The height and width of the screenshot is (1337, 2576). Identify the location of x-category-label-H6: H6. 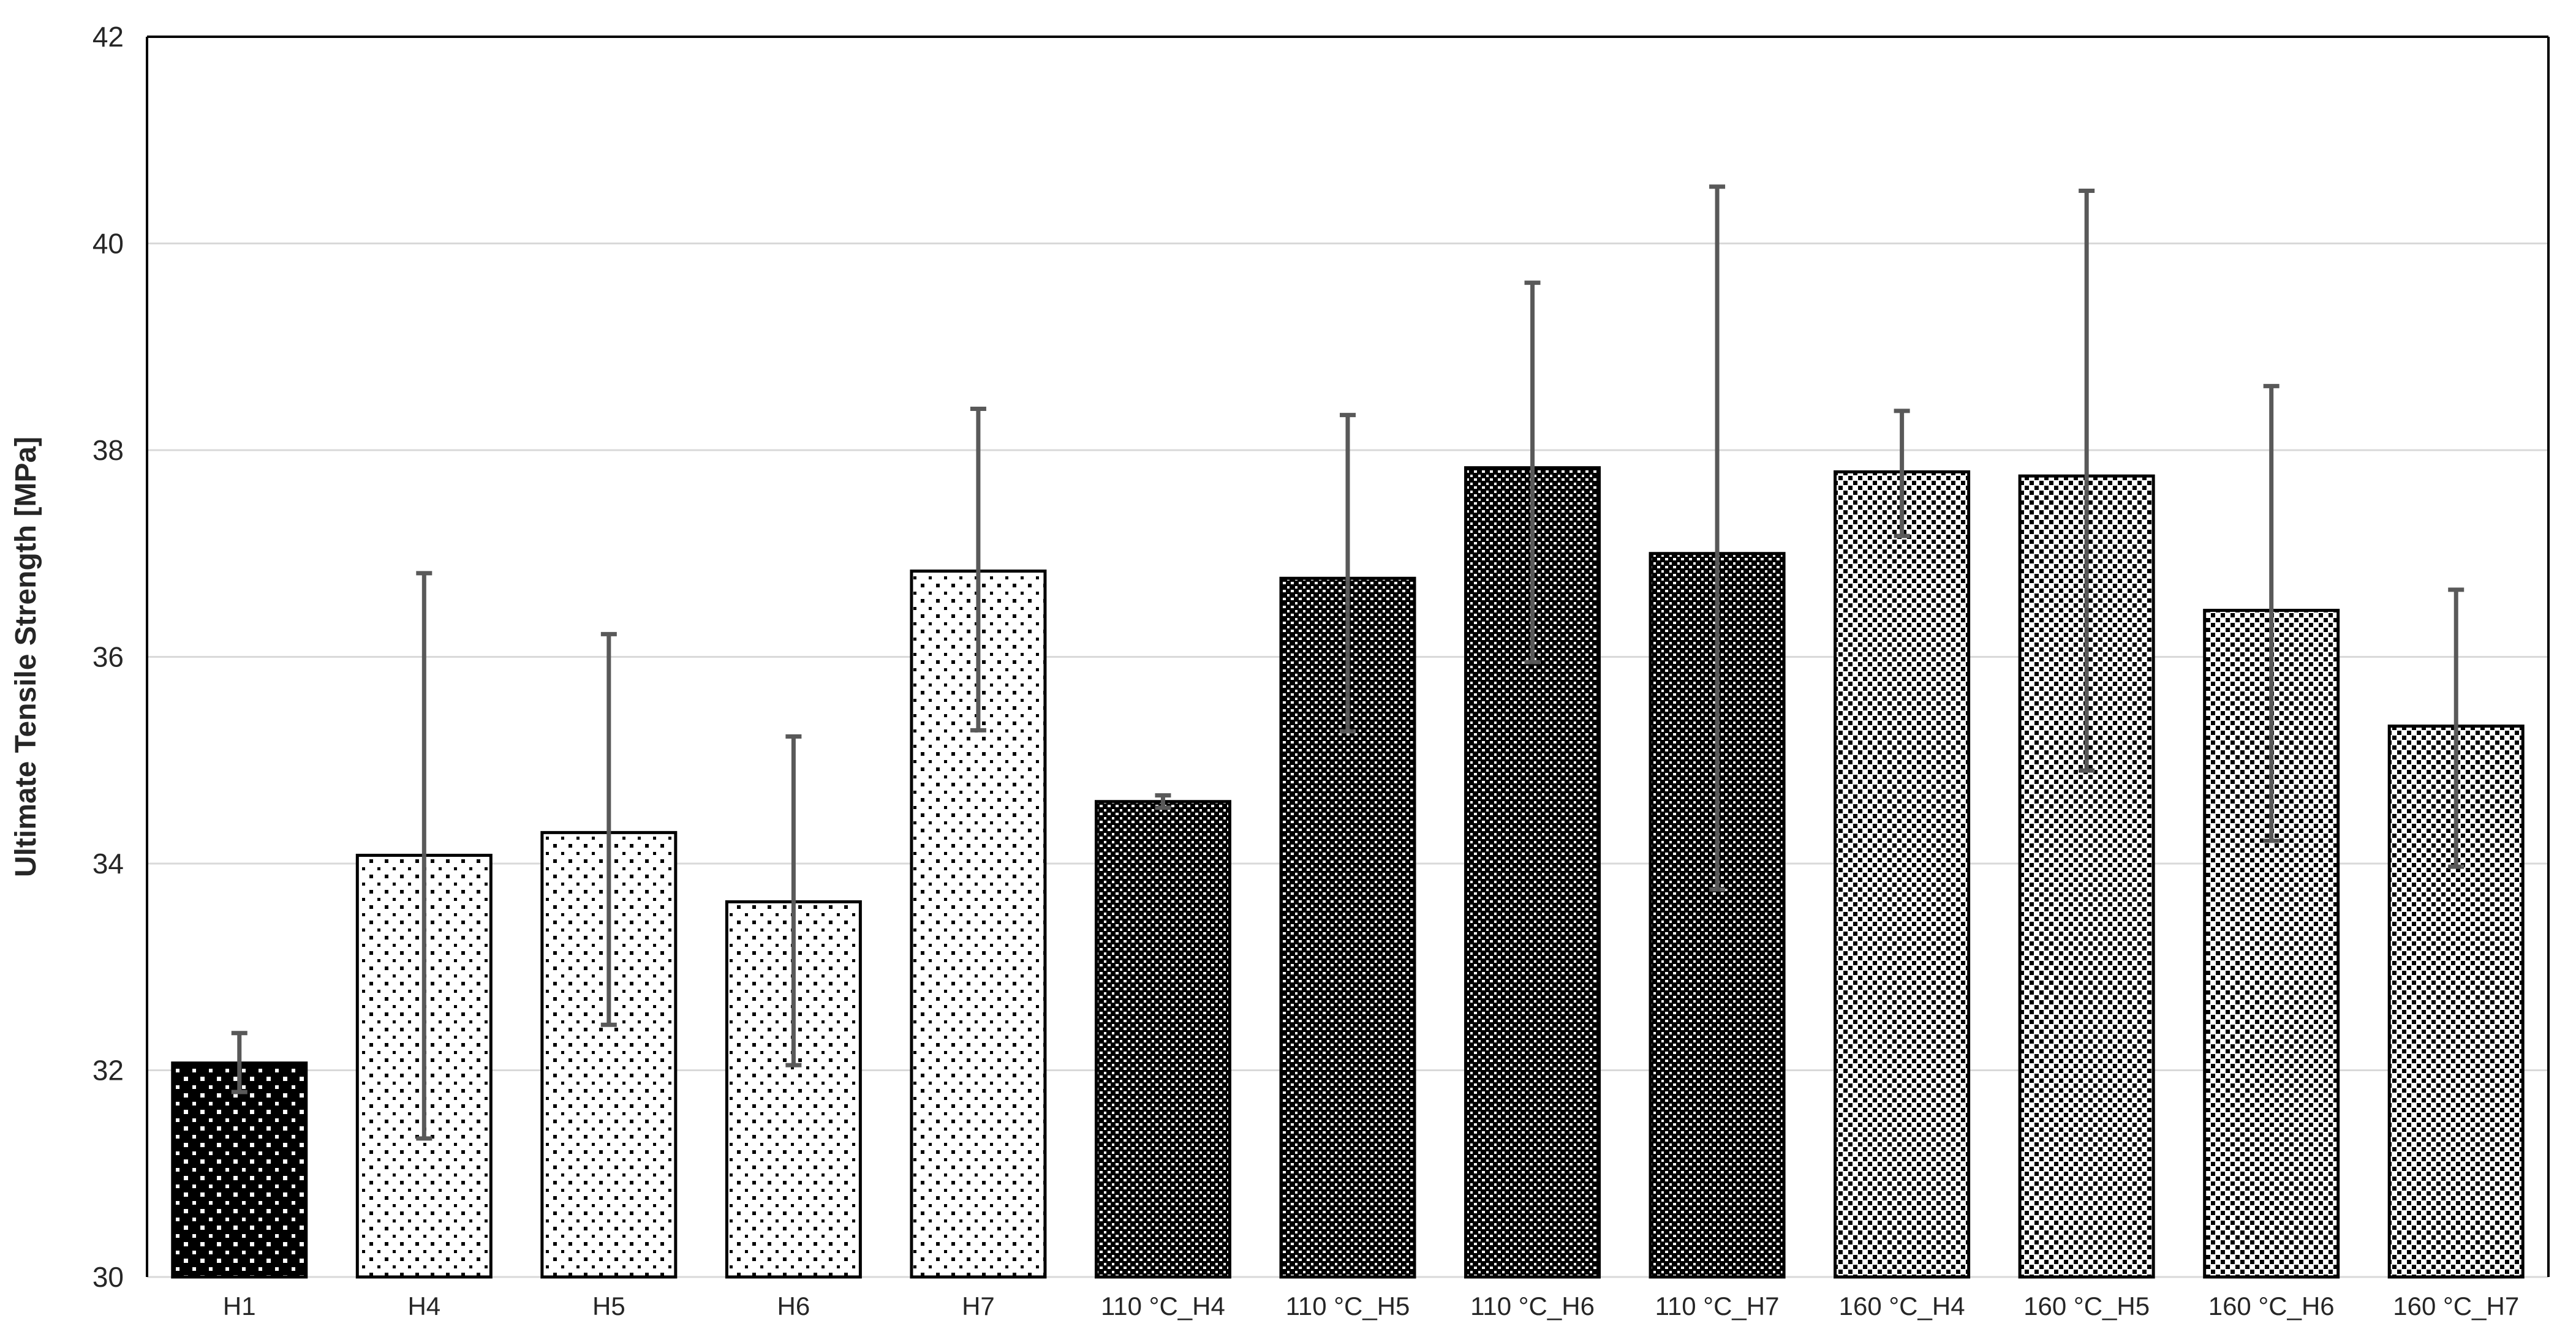
(793, 1306).